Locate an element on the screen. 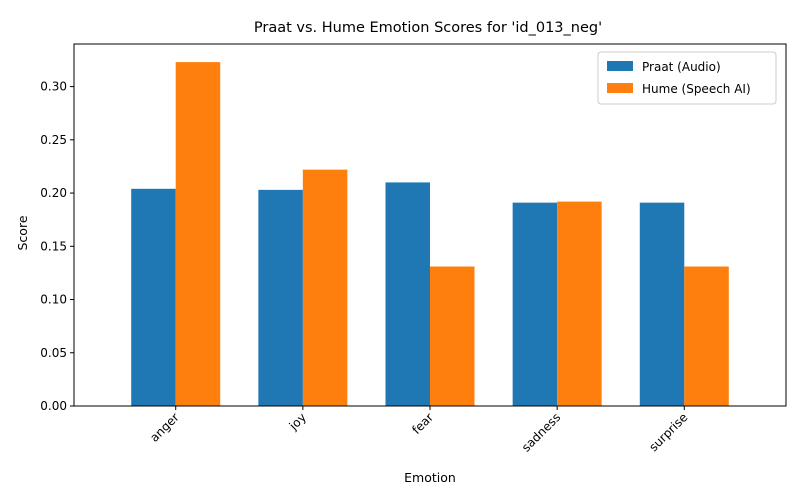  legend-label-praat-audio: Praat (Audio) is located at coordinates (681, 67).